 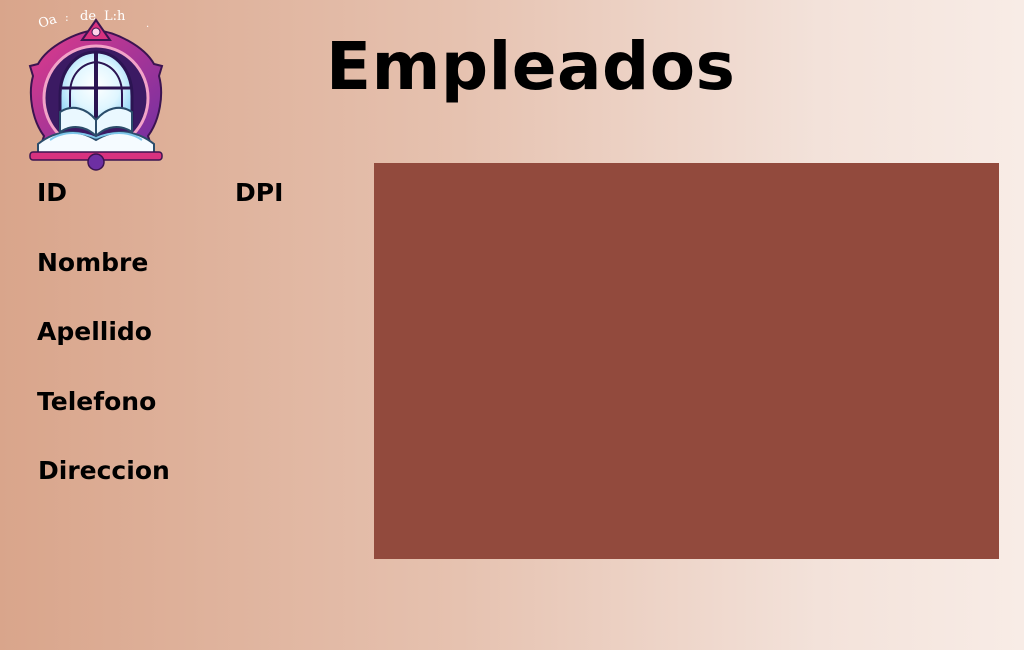 I want to click on direccion-label: Direccion, so click(x=104, y=470).